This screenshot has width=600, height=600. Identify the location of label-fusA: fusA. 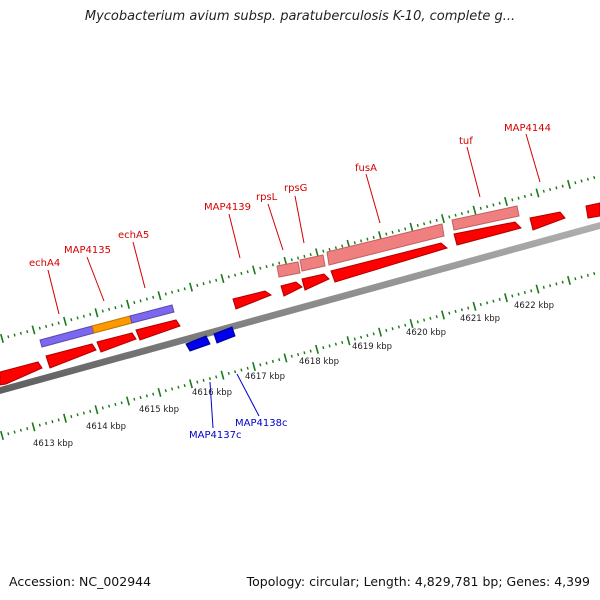
(366, 168).